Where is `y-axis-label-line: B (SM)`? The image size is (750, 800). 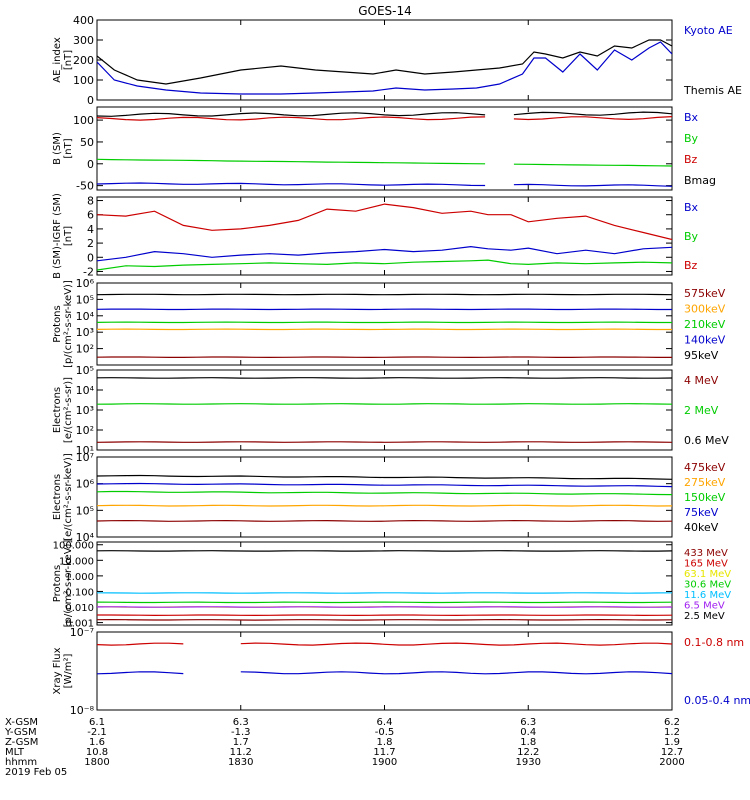
y-axis-label-line: B (SM) is located at coordinates (57, 148).